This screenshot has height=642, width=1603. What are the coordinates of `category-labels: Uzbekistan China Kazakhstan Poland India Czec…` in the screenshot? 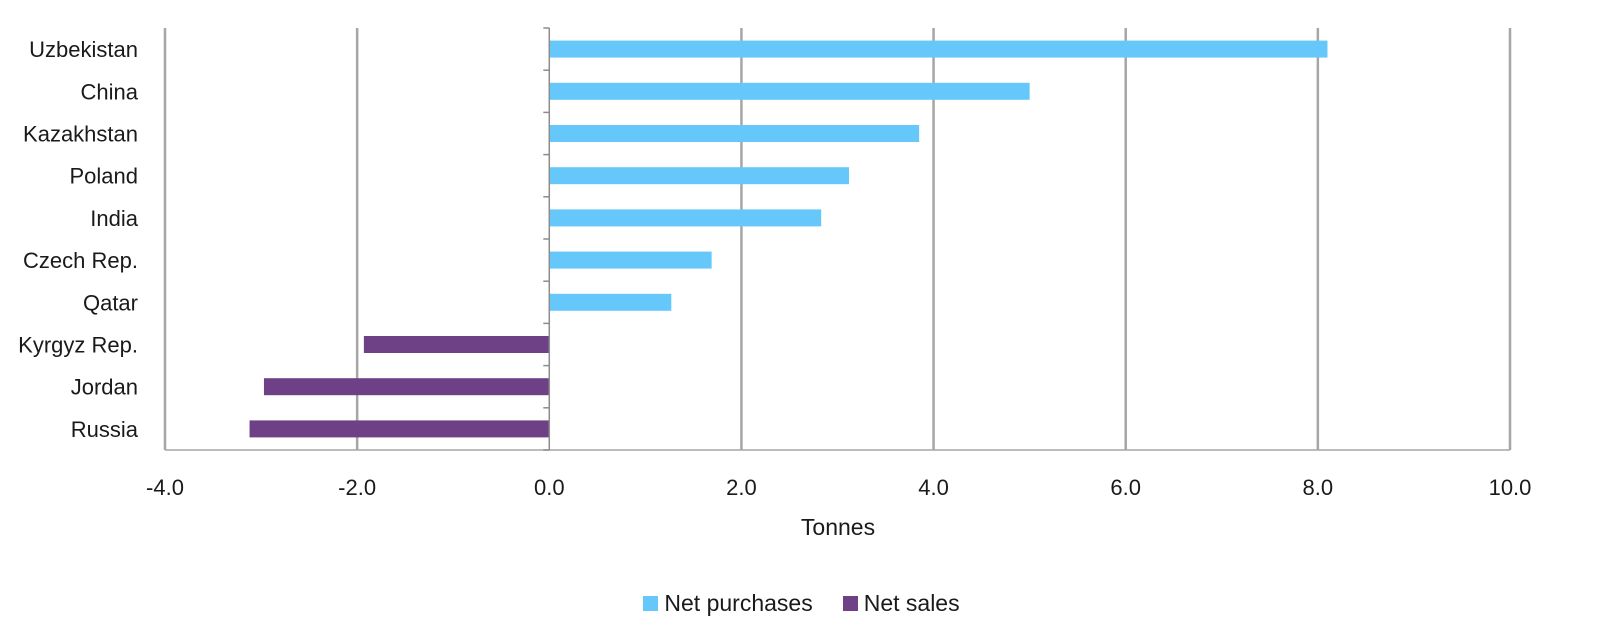 It's located at (78, 239).